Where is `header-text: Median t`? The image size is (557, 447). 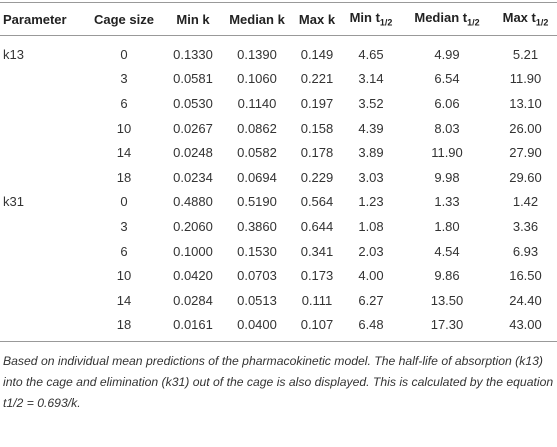
header-text: Median t is located at coordinates (441, 18).